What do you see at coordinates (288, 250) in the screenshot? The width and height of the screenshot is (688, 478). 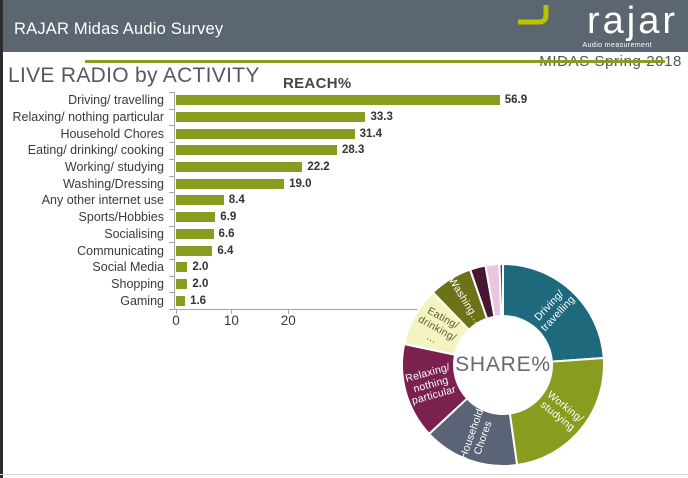 I see `bar-row: Communicating 6.4` at bounding box center [288, 250].